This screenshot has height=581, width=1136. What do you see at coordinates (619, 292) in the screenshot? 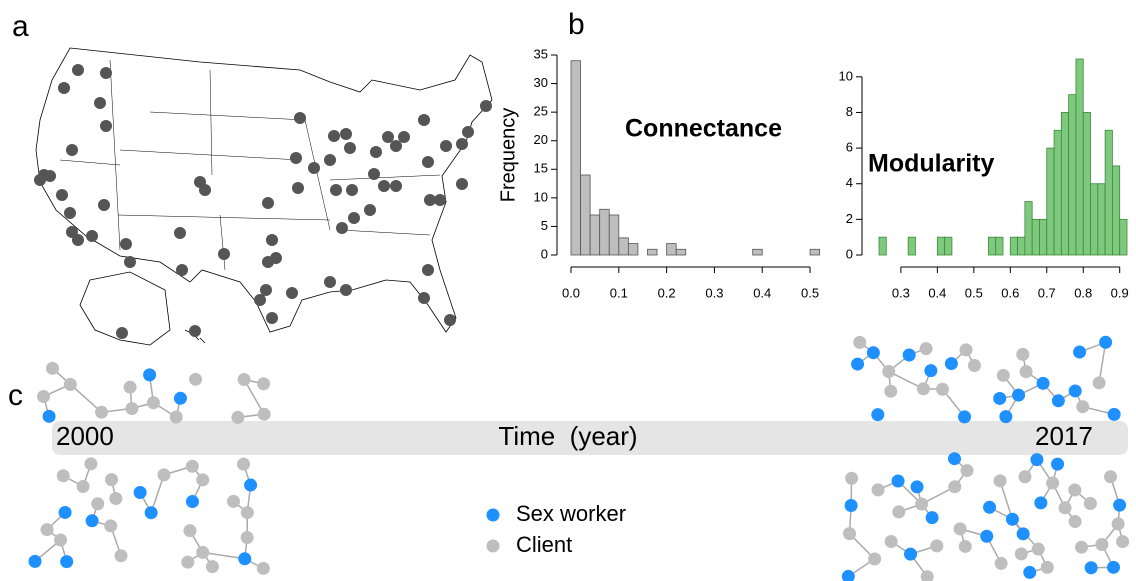
I see `x-tick-label: 0.1` at bounding box center [619, 292].